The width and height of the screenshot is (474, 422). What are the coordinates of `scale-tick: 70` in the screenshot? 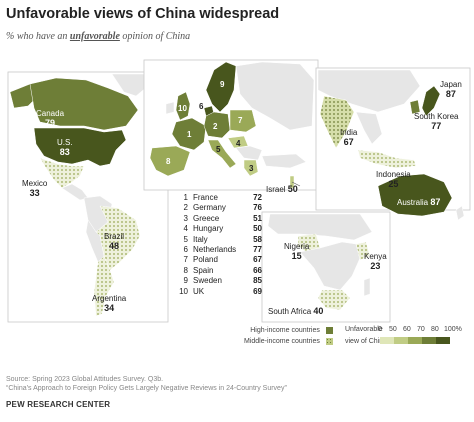 It's located at (421, 329).